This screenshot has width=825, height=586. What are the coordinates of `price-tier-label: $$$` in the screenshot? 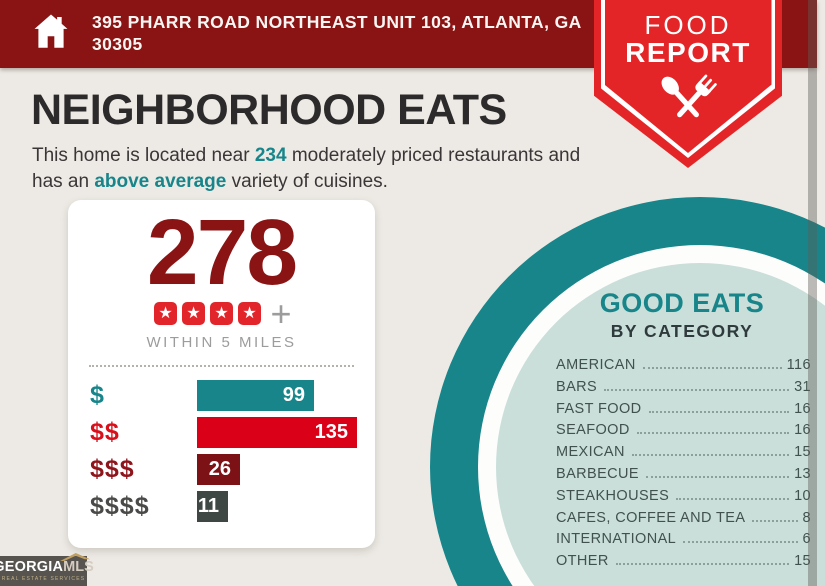 It's located at (112, 469).